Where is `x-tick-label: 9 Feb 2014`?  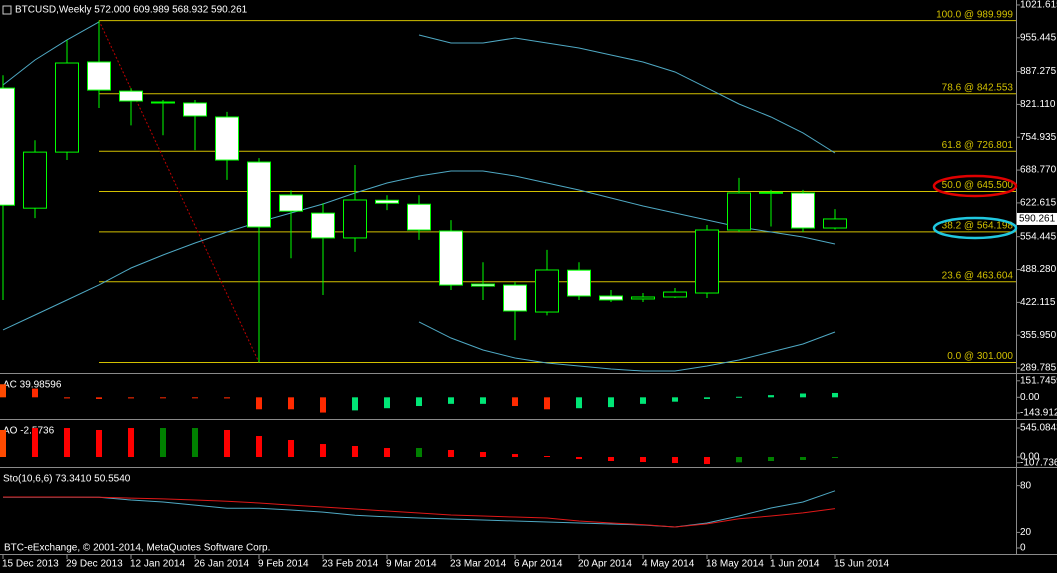
x-tick-label: 9 Feb 2014 is located at coordinates (283, 564).